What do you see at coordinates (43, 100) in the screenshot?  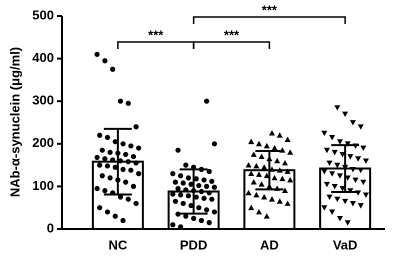 I see `y-tick-label: 300` at bounding box center [43, 100].